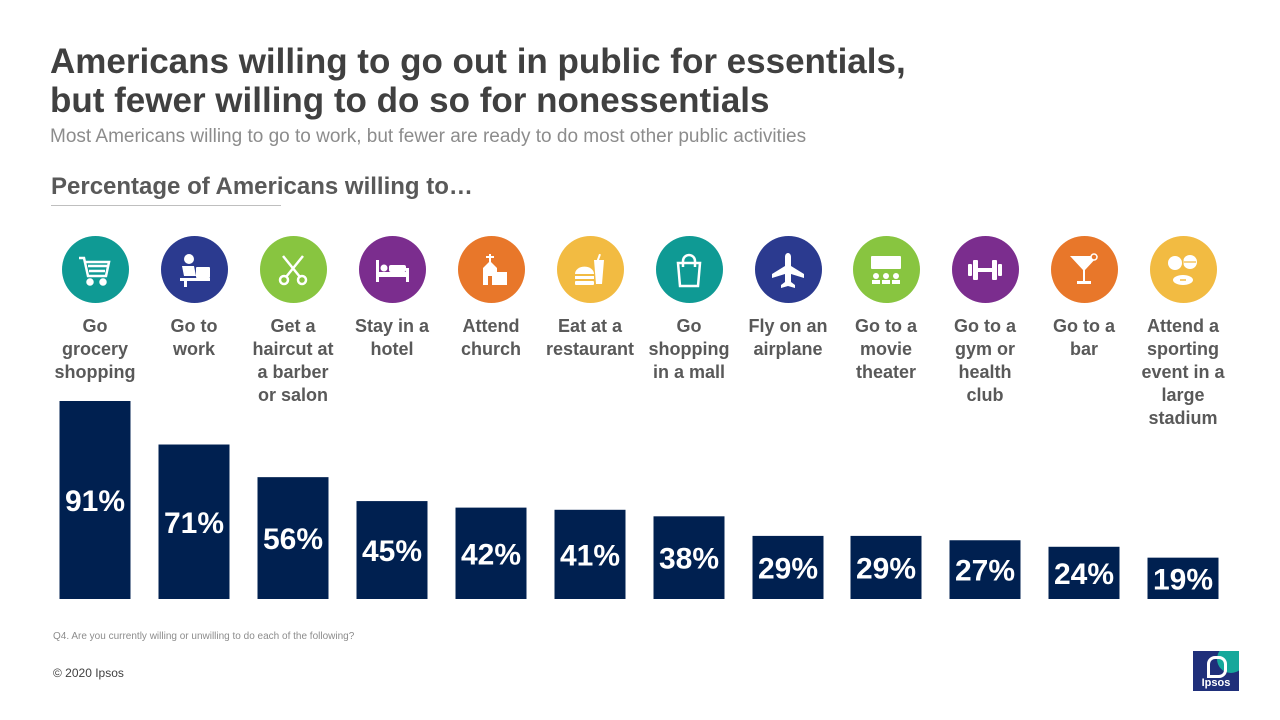  Describe the element at coordinates (788, 337) in the screenshot. I see `category-label: Fly on an airplane` at that location.